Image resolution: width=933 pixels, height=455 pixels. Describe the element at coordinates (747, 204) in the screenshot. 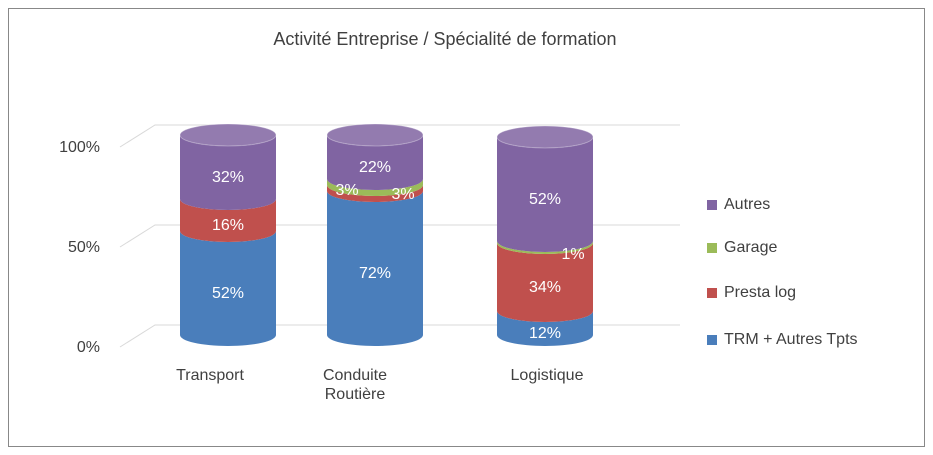

I see `legend-label: Autres` at that location.